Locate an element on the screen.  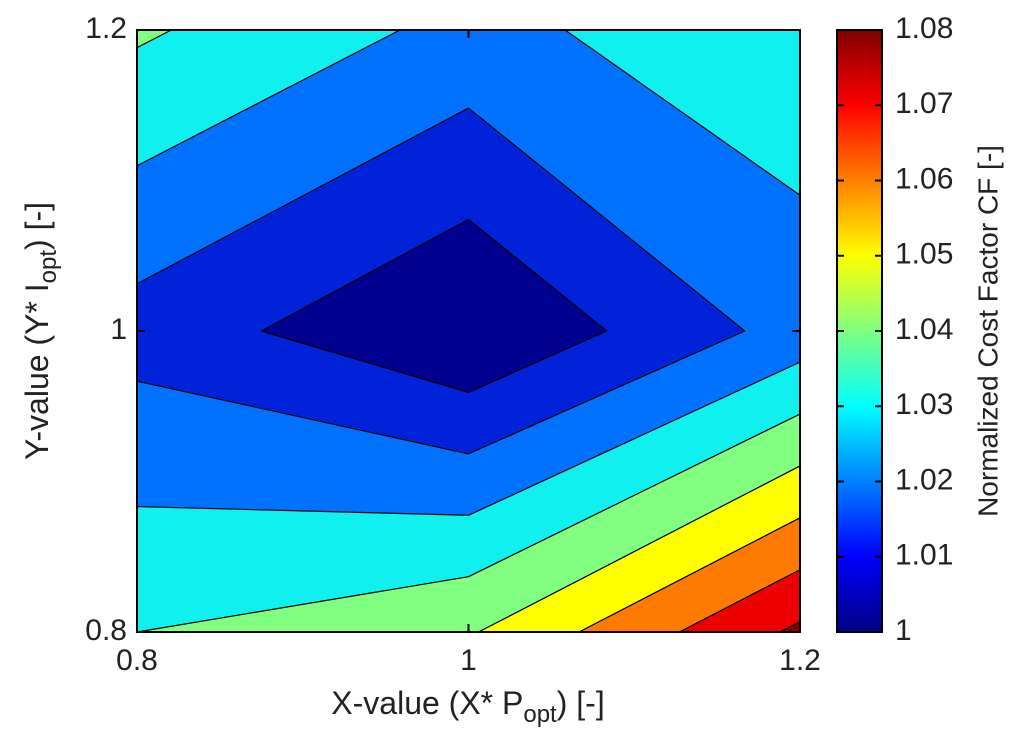
x-axis-label-sub: opt is located at coordinates (540, 714).